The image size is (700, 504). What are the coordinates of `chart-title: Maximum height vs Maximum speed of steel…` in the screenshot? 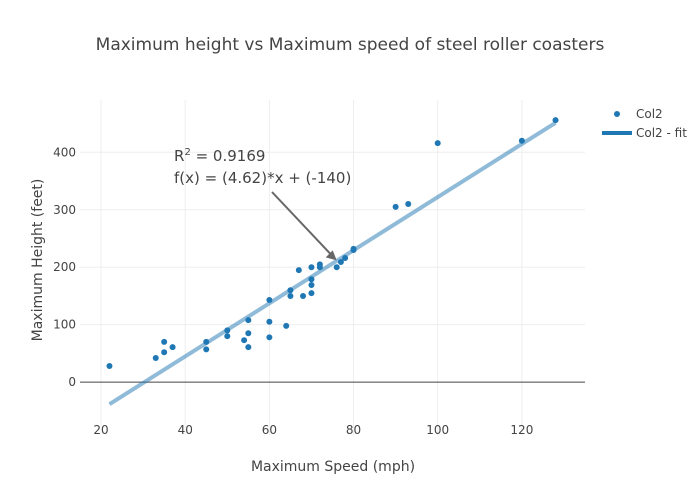 It's located at (350, 45).